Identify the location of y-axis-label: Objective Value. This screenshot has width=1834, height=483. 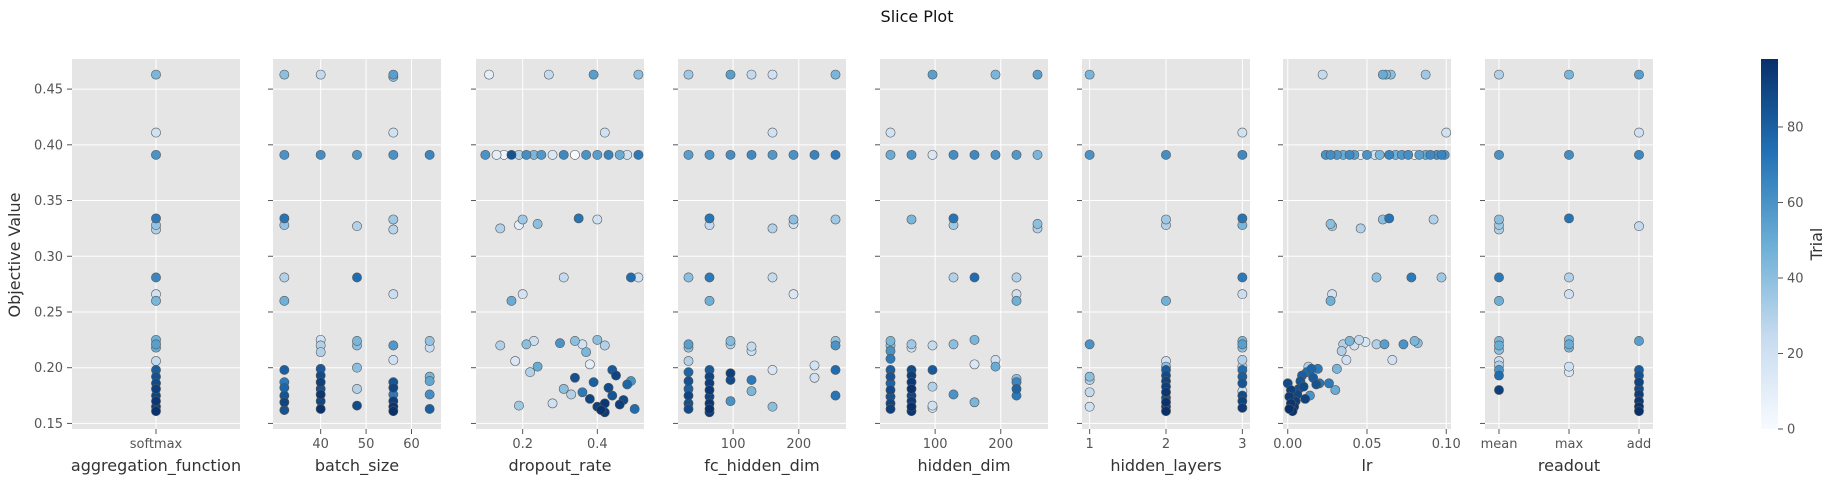
(14, 255).